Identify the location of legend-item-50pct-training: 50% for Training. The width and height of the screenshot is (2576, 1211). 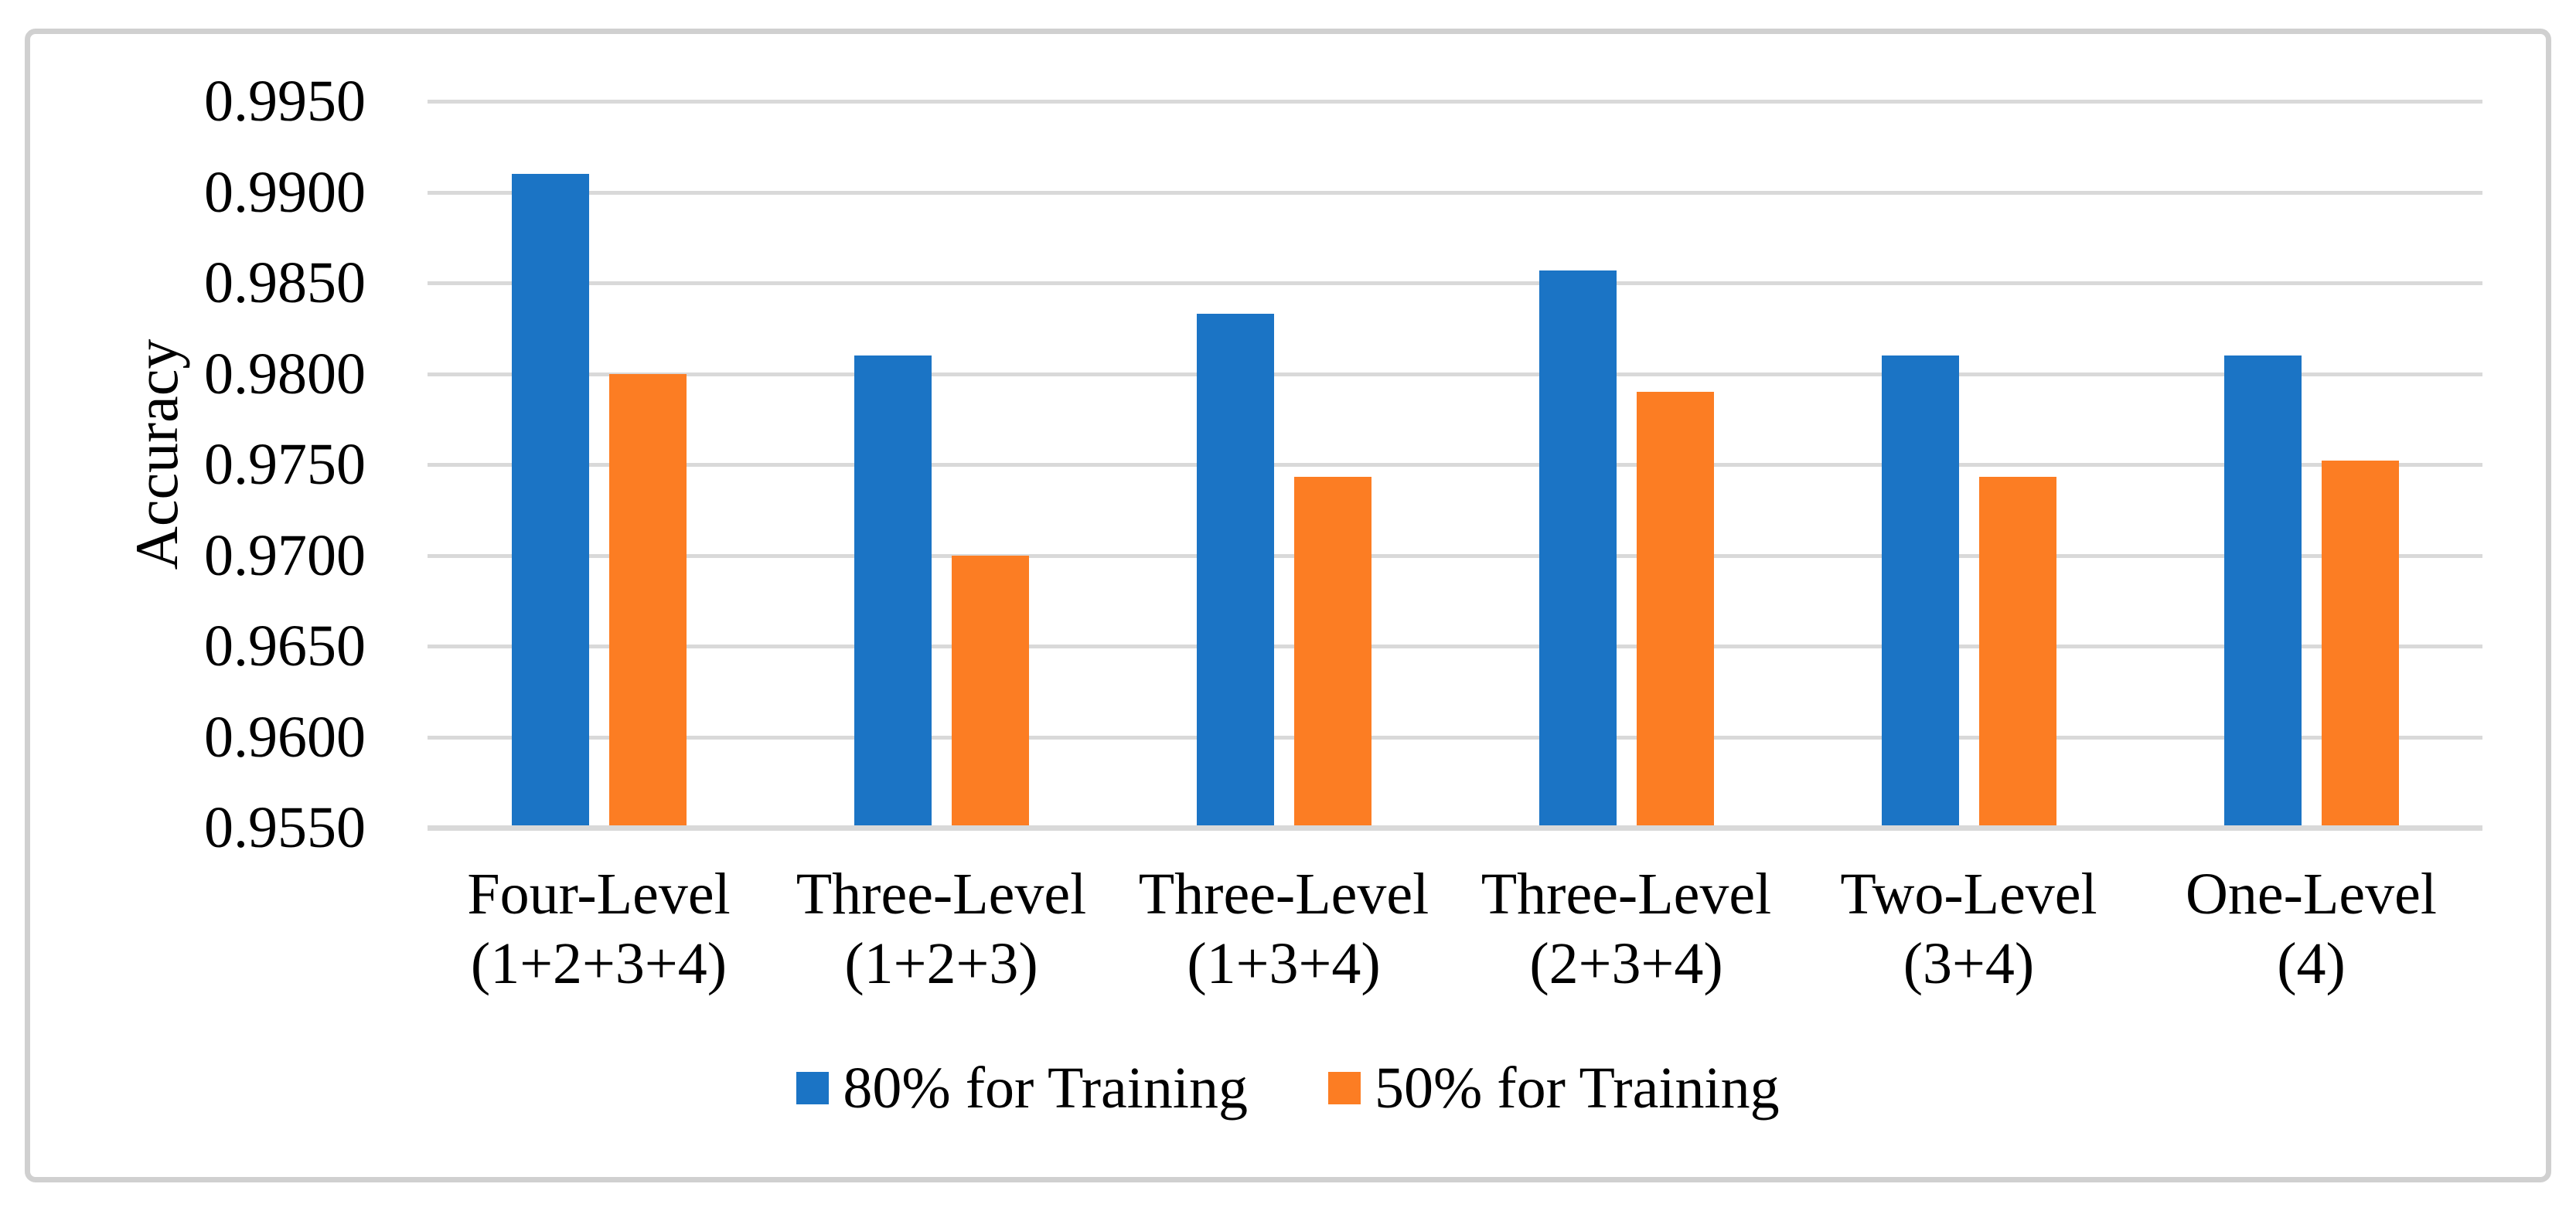
(1554, 1088).